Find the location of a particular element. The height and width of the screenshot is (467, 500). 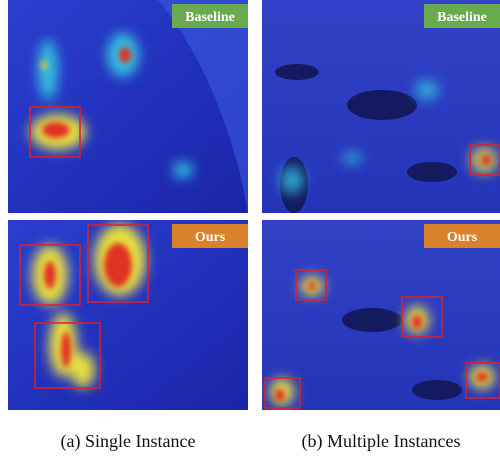

heat-core is located at coordinates (486, 160).